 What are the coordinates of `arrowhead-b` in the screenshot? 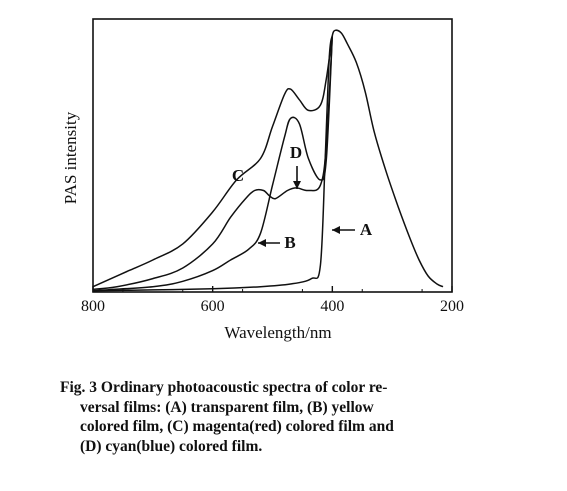 It's located at (262, 243).